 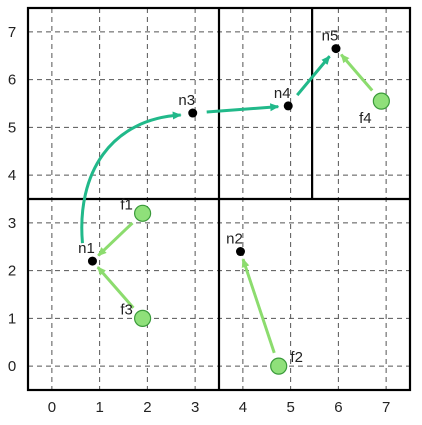 I want to click on leaf-arrow-f4-n5, so click(x=357, y=72).